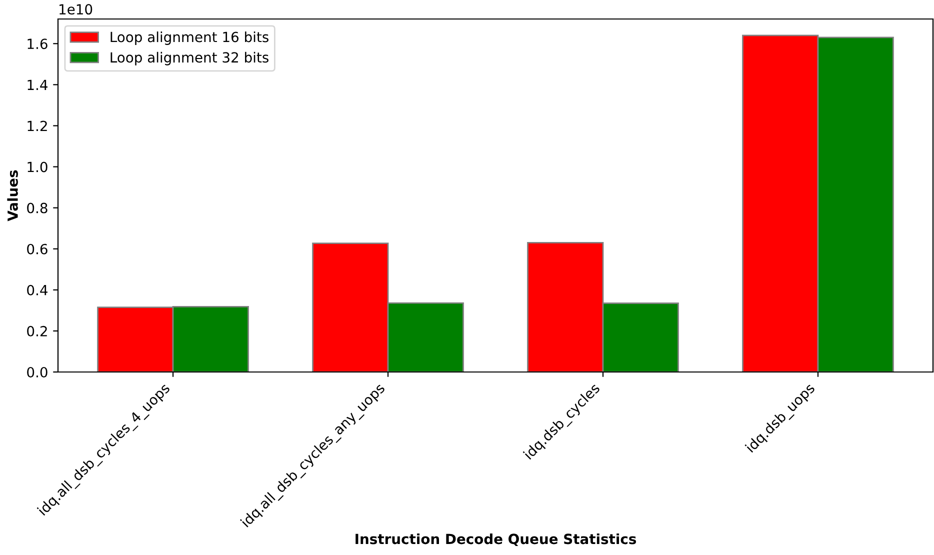 This screenshot has height=555, width=934. What do you see at coordinates (38, 44) in the screenshot?
I see `y-tick-label: 1.6` at bounding box center [38, 44].